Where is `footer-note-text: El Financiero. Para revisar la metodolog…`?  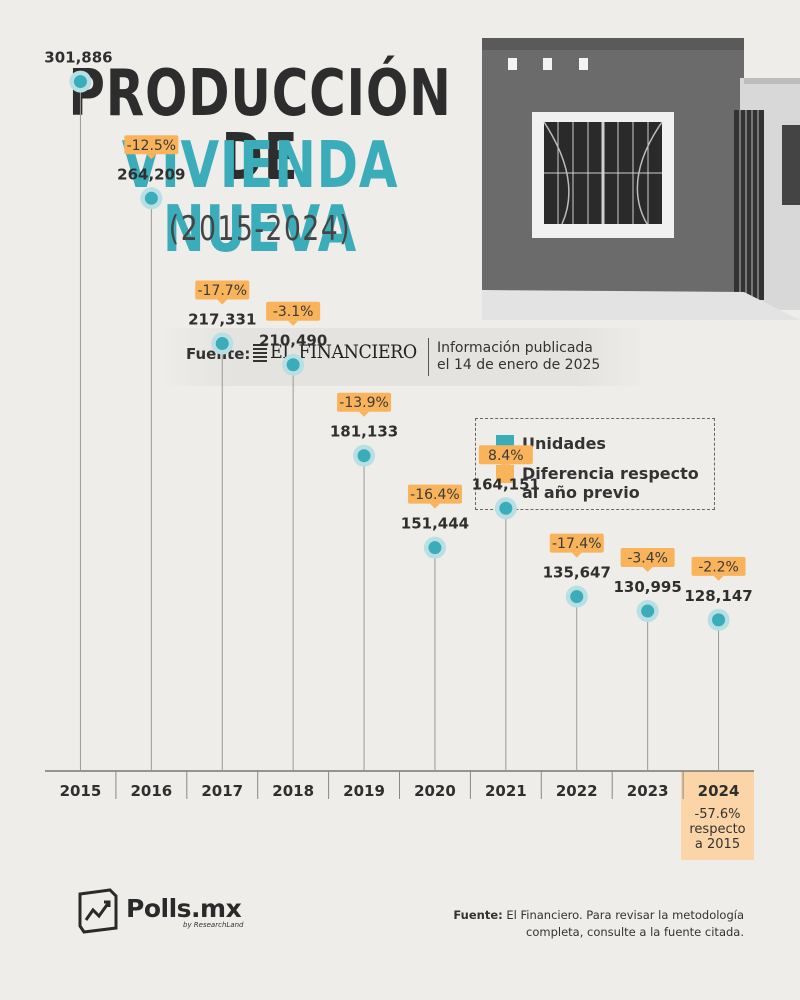 footer-note-text: El Financiero. Para revisar la metodolog… is located at coordinates (623, 923).